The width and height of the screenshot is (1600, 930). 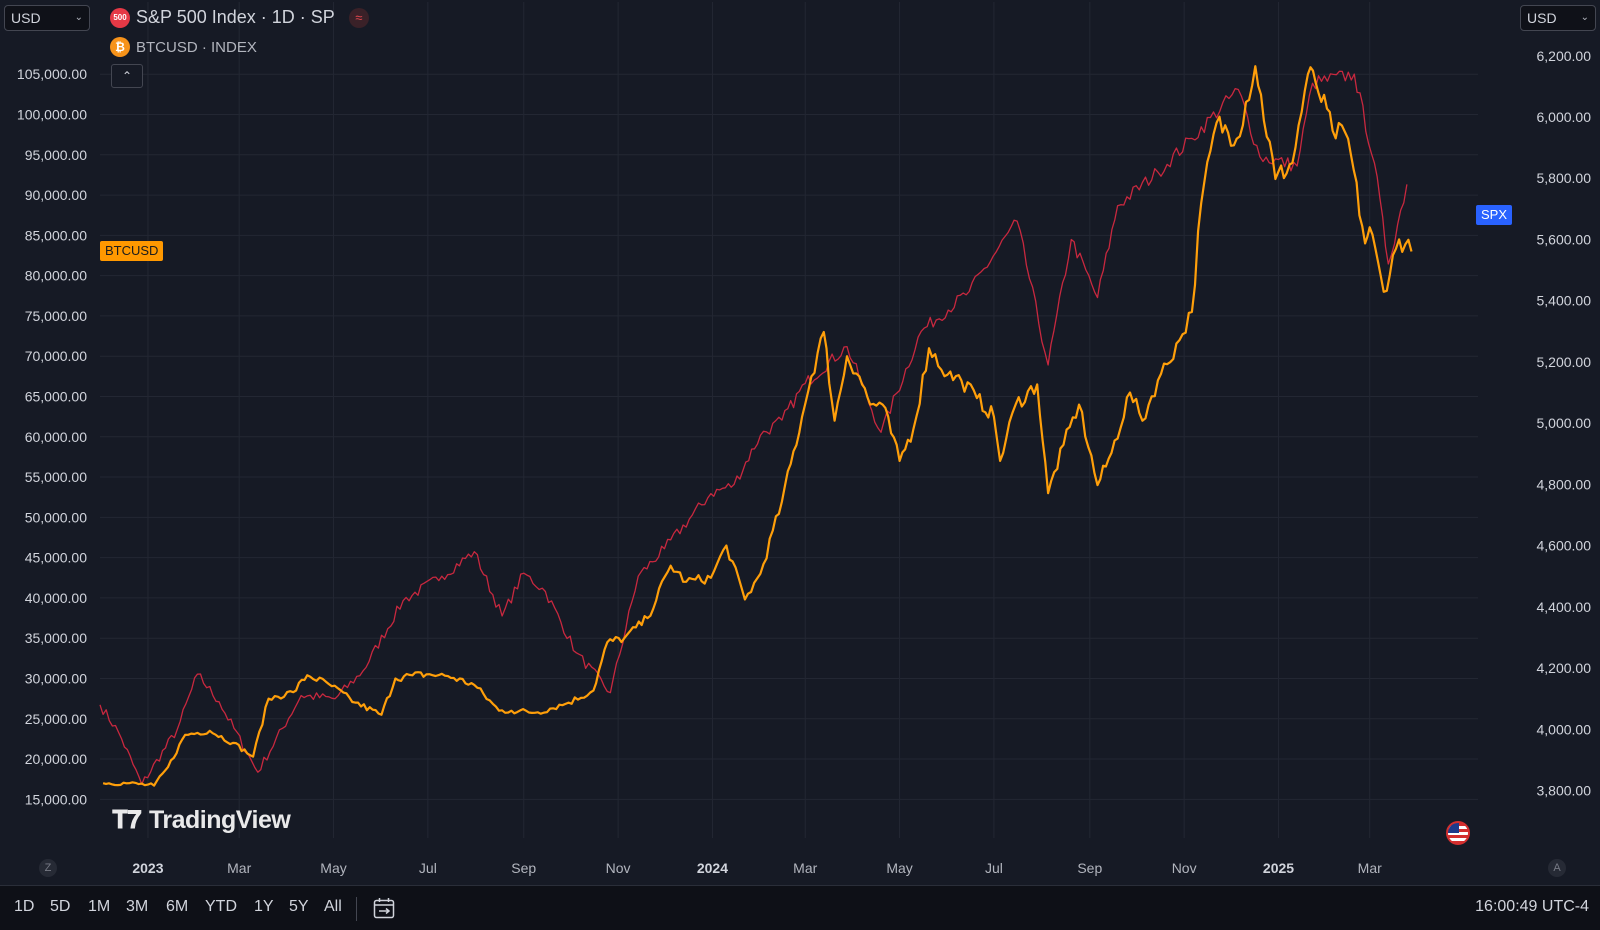 What do you see at coordinates (1564, 484) in the screenshot?
I see `right-axis-tick-label: 4,800.00` at bounding box center [1564, 484].